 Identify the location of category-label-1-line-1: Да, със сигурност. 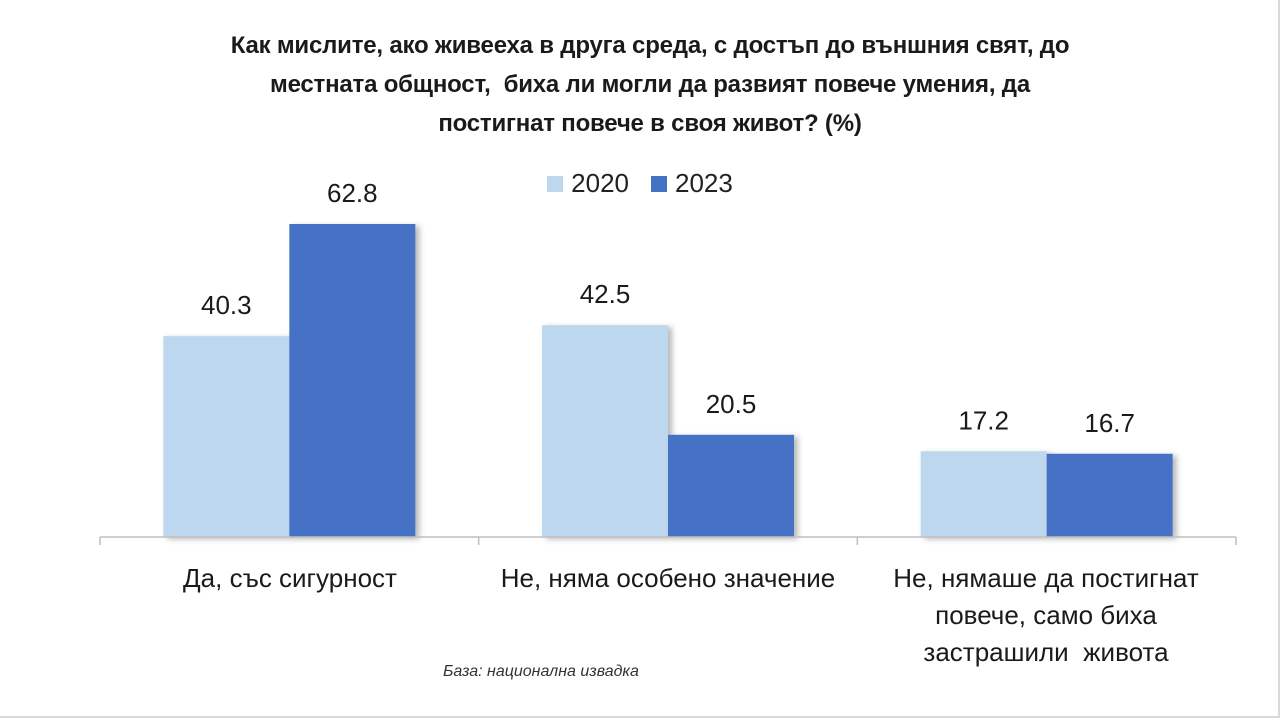
(290, 578).